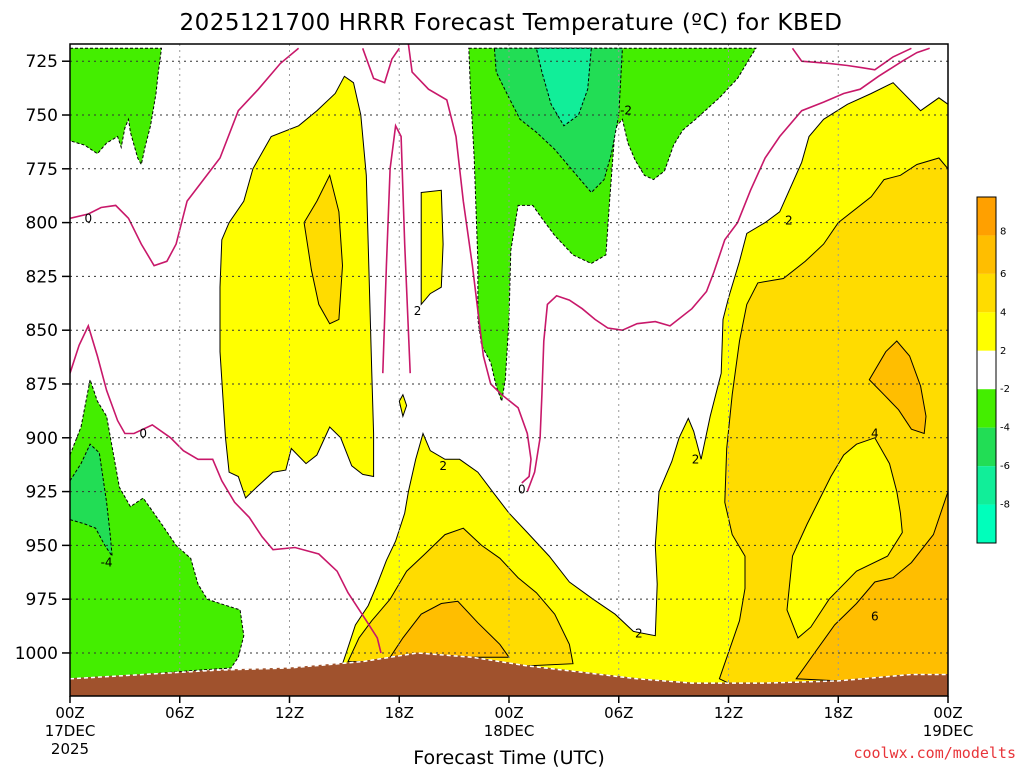  I want to click on contour-label: 6, so click(875, 616).